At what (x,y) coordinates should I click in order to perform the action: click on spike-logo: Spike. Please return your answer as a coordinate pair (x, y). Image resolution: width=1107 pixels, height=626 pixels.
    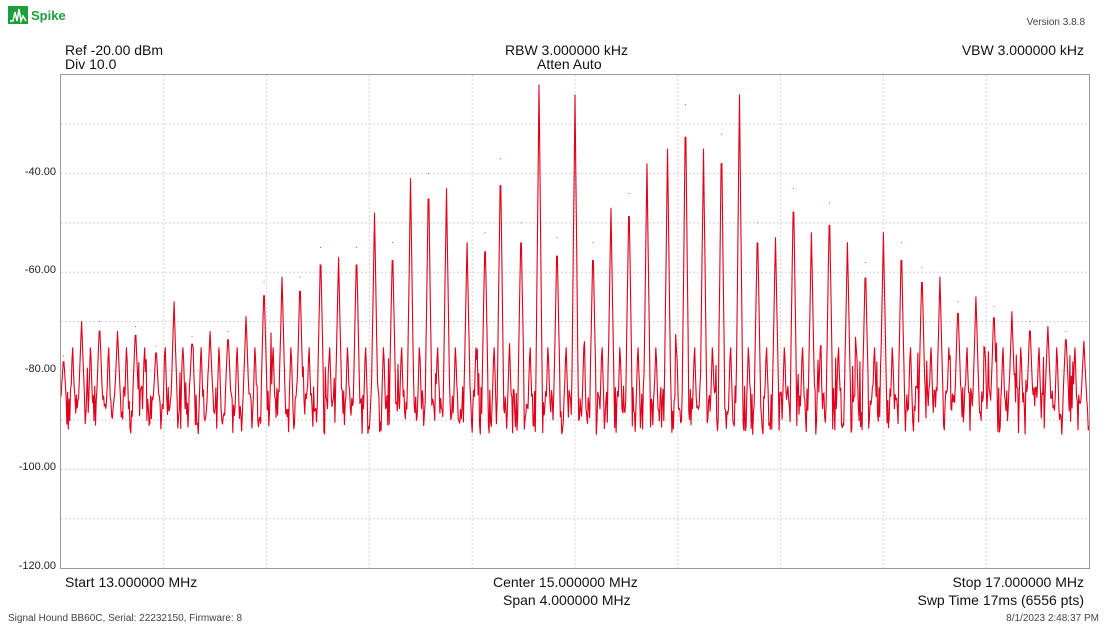
    Looking at the image, I should click on (37, 15).